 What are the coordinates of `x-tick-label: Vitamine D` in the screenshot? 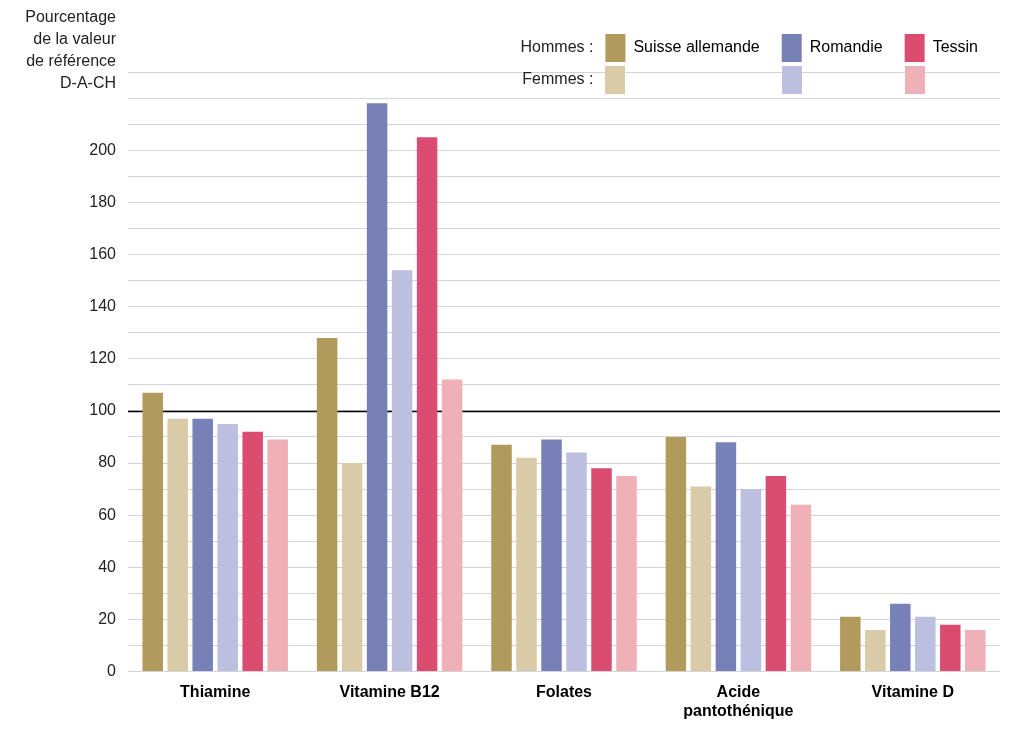 It's located at (912, 691).